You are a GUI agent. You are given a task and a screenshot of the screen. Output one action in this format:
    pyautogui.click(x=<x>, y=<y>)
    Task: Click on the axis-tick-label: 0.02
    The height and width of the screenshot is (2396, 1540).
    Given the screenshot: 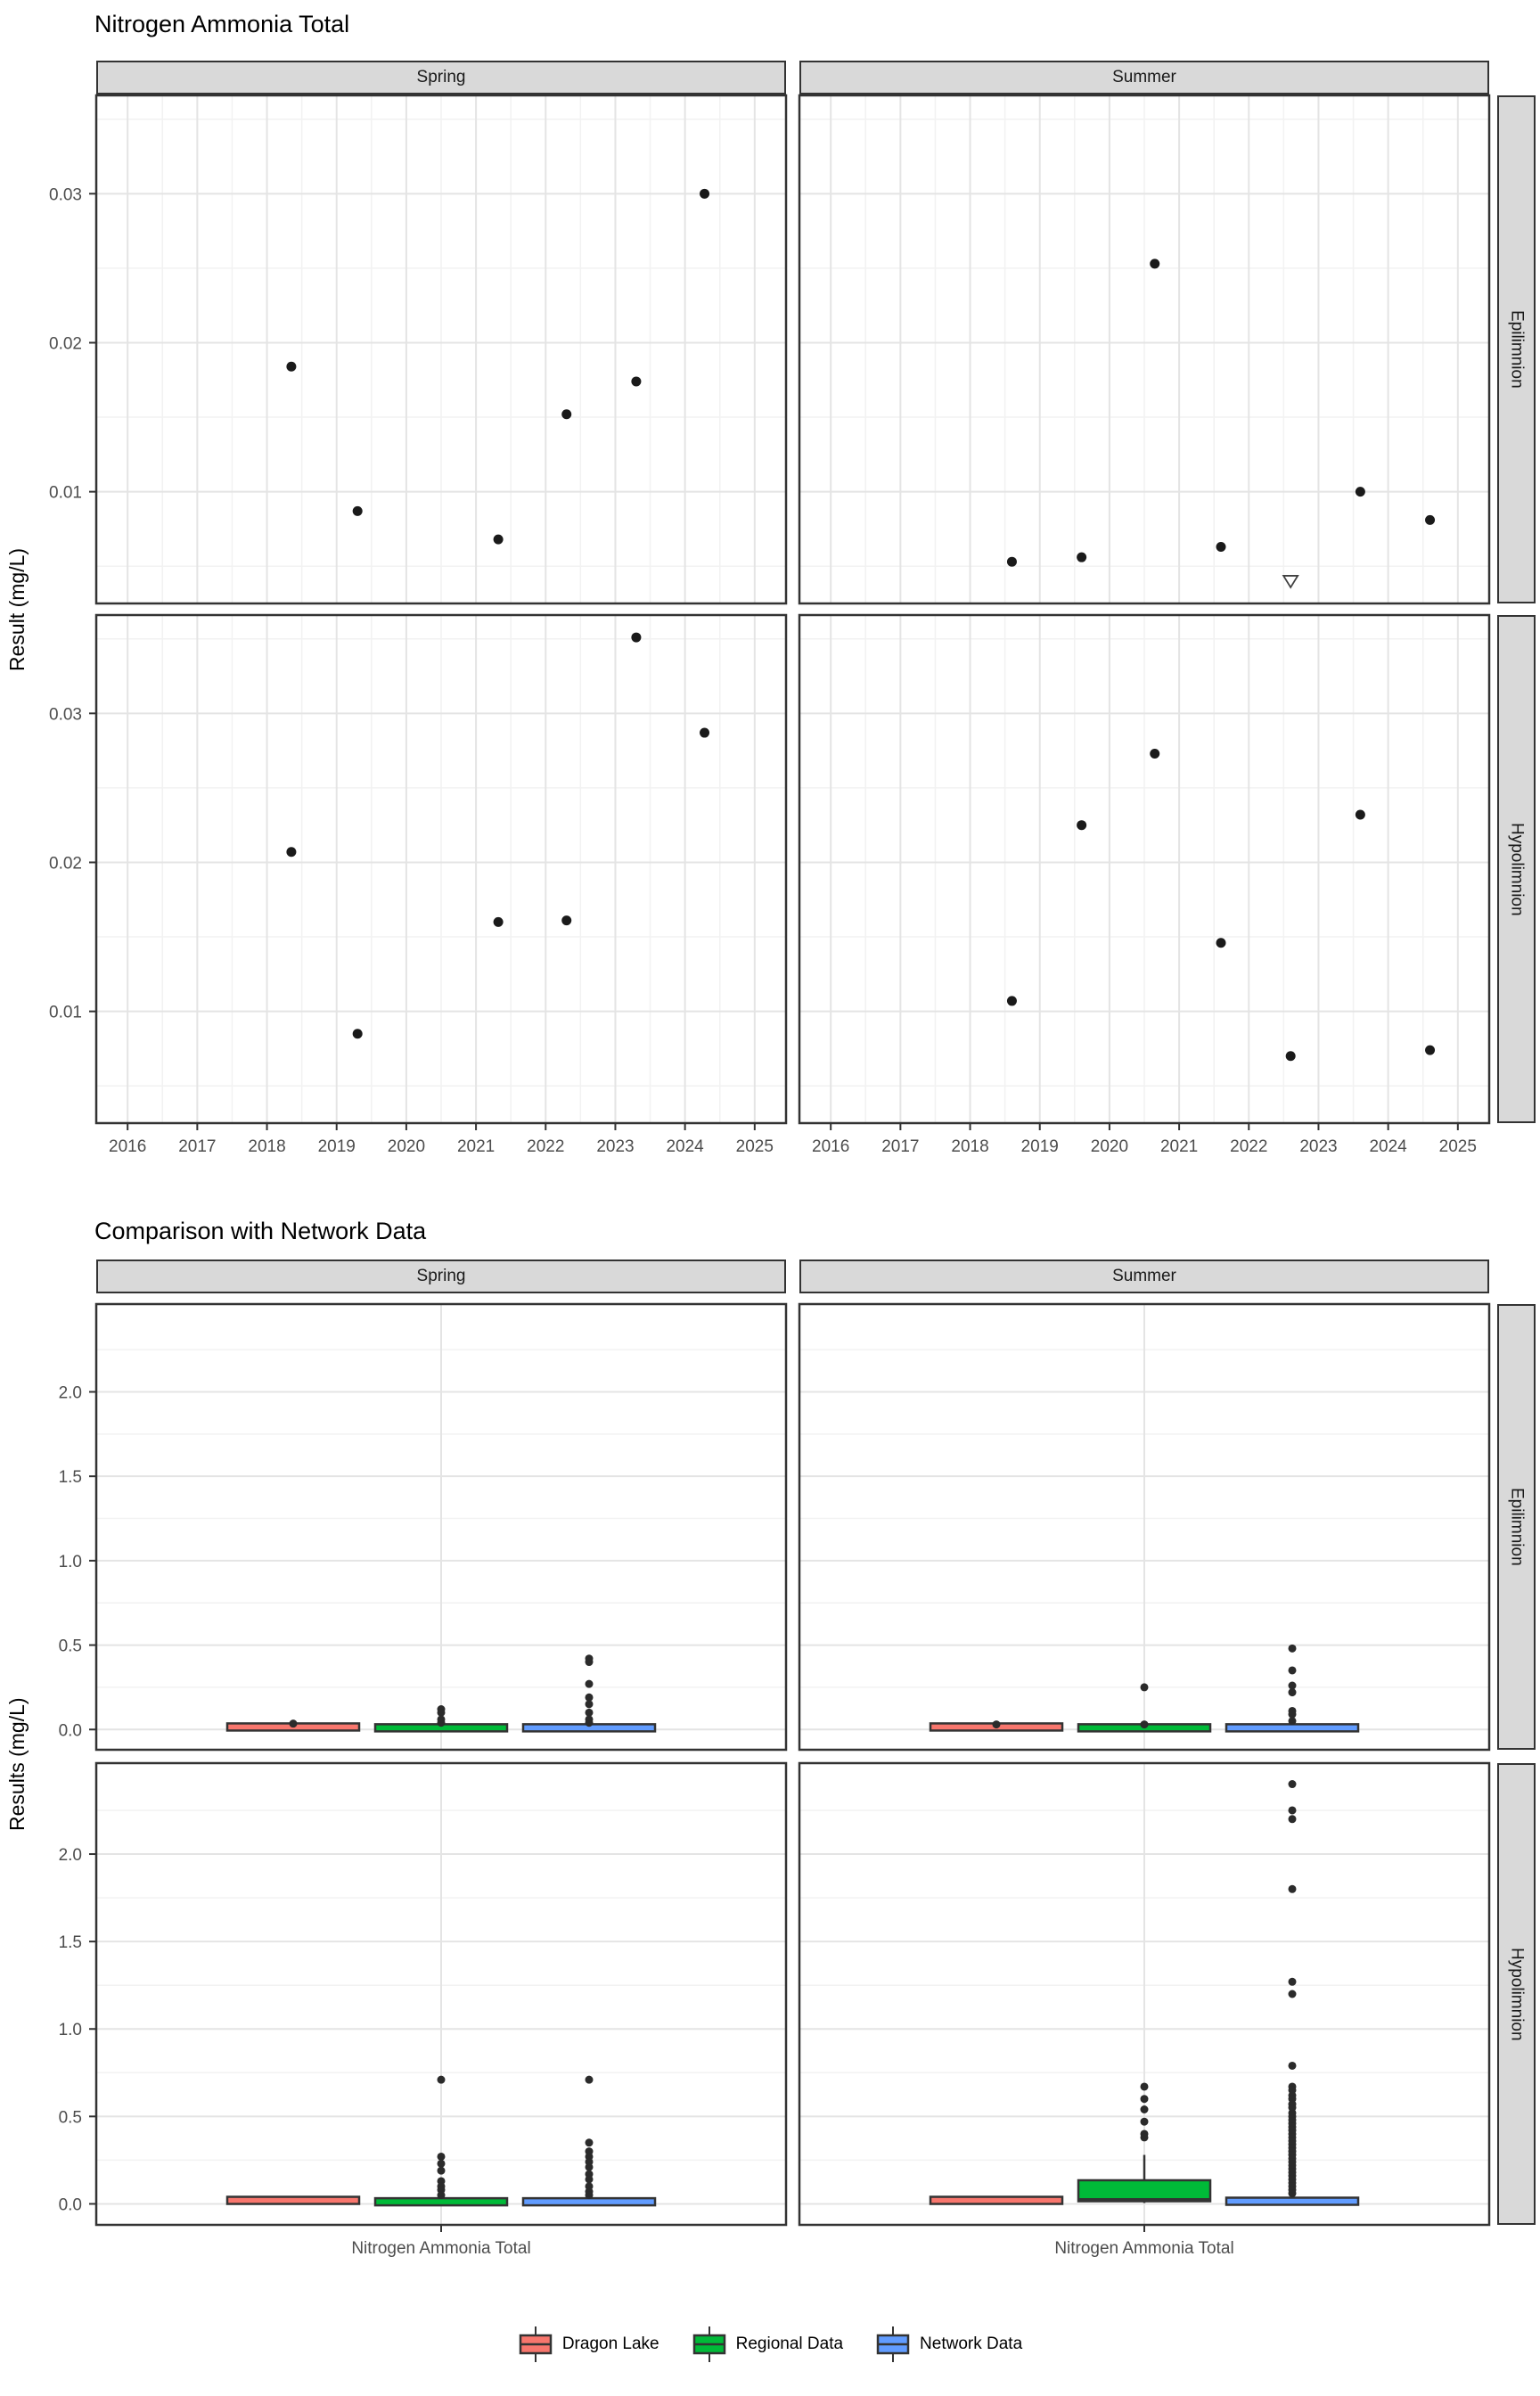 What is the action you would take?
    pyautogui.click(x=65, y=863)
    